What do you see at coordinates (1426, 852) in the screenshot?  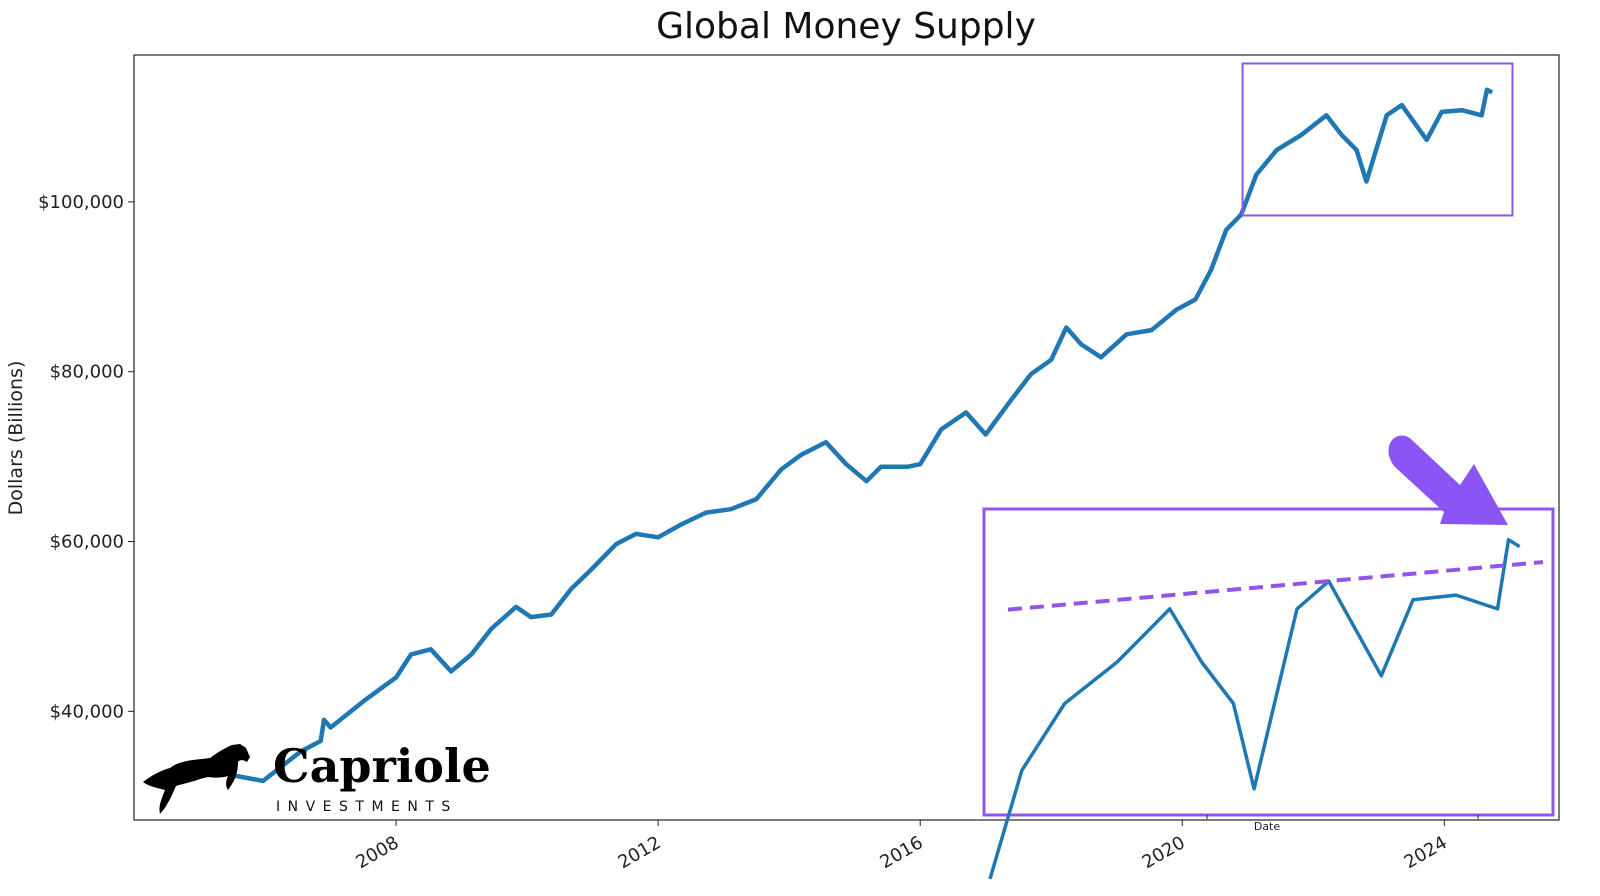 I see `x-tick-label: 2024` at bounding box center [1426, 852].